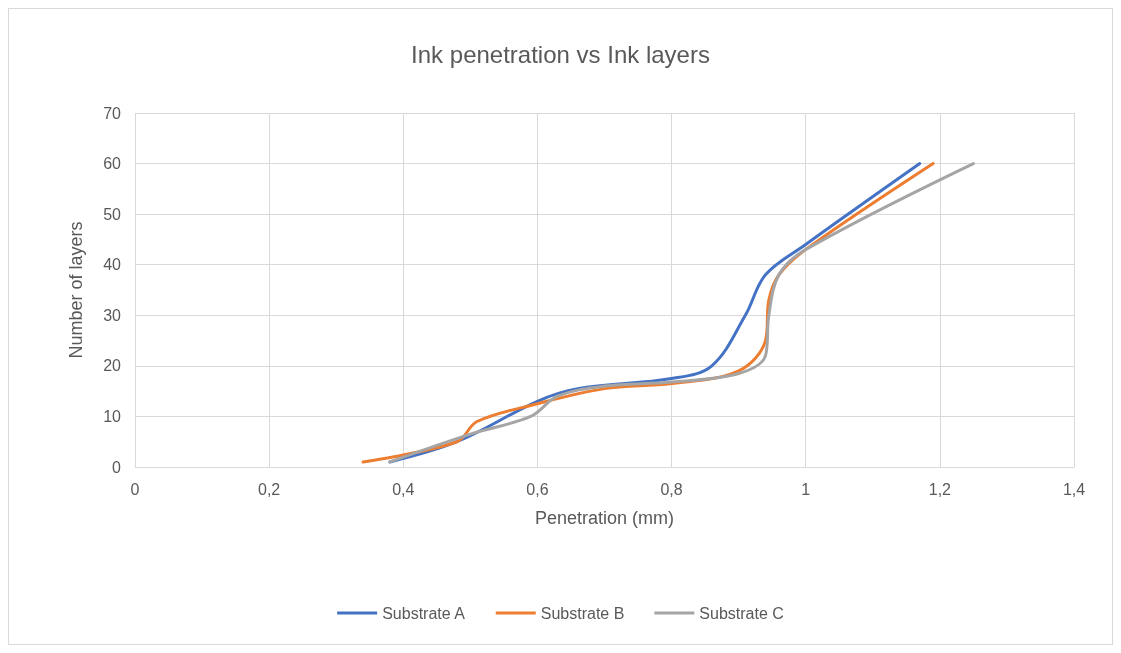 This screenshot has width=1121, height=653. I want to click on y-tick-label: 50, so click(112, 214).